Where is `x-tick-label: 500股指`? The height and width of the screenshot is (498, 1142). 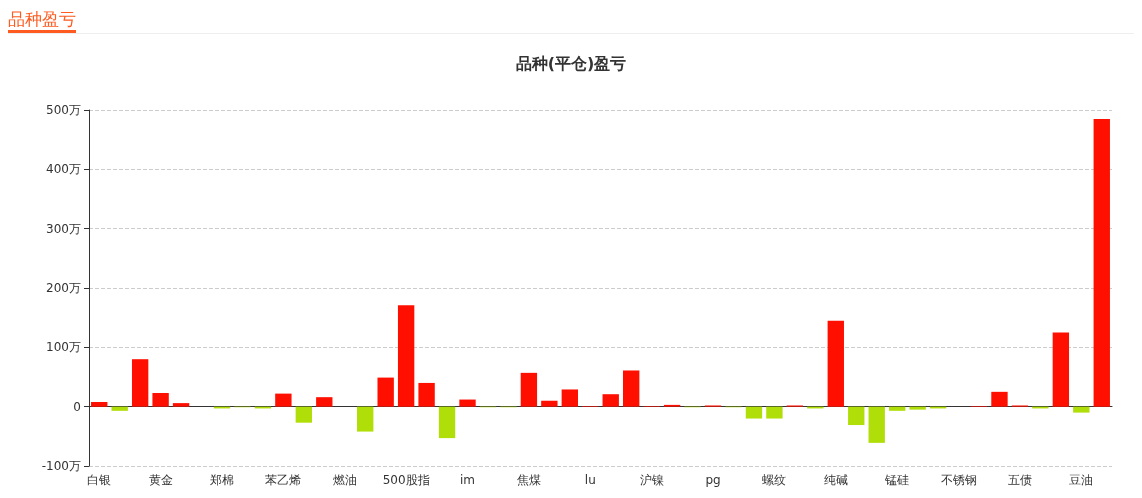 x-tick-label: 500股指 is located at coordinates (406, 480).